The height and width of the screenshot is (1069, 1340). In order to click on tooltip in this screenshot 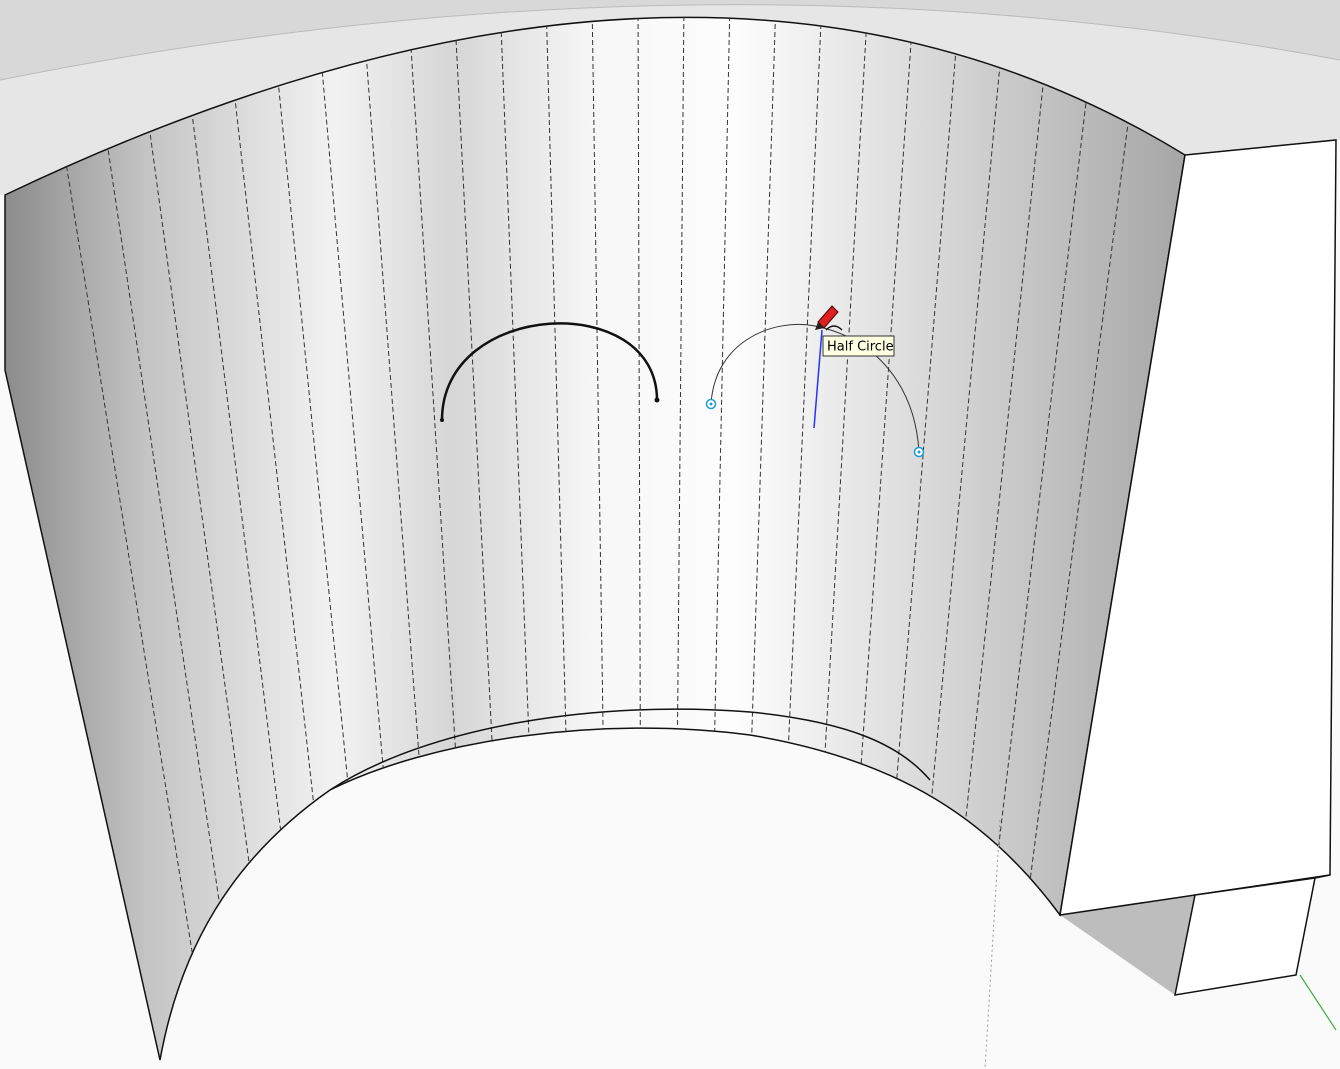, I will do `click(858, 346)`.